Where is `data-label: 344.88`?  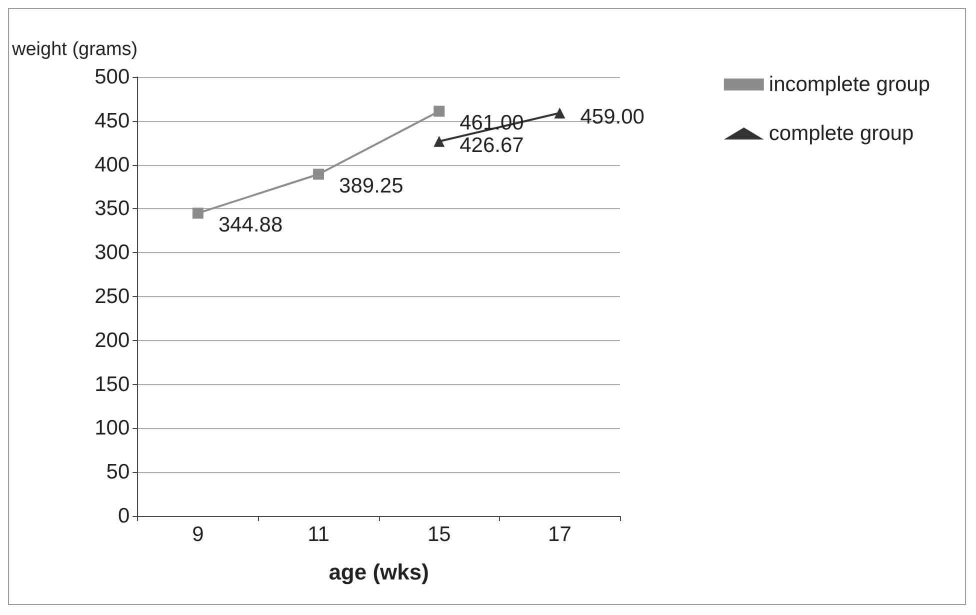 data-label: 344.88 is located at coordinates (250, 225).